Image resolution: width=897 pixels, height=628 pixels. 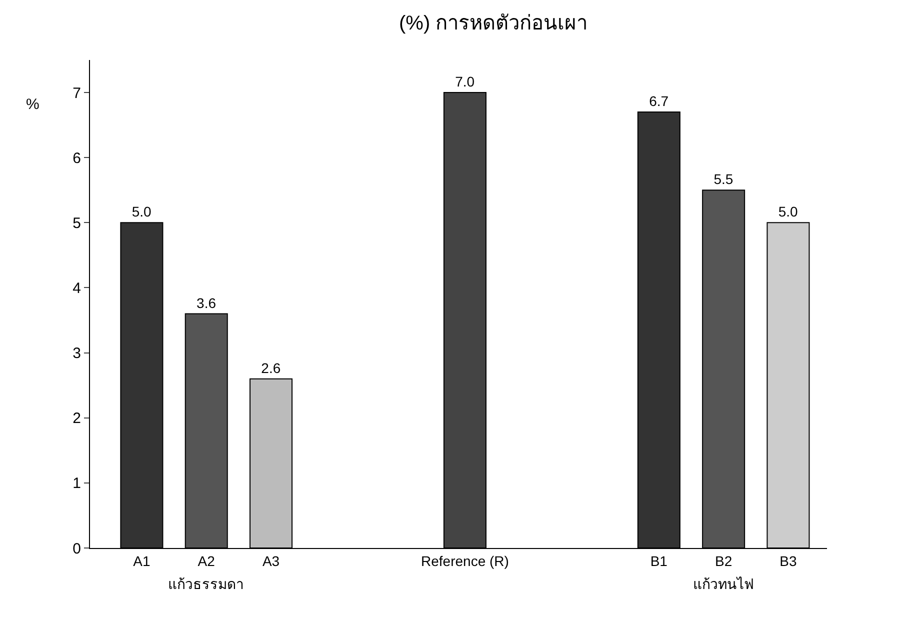 I want to click on data-label: 5.5, so click(x=724, y=179).